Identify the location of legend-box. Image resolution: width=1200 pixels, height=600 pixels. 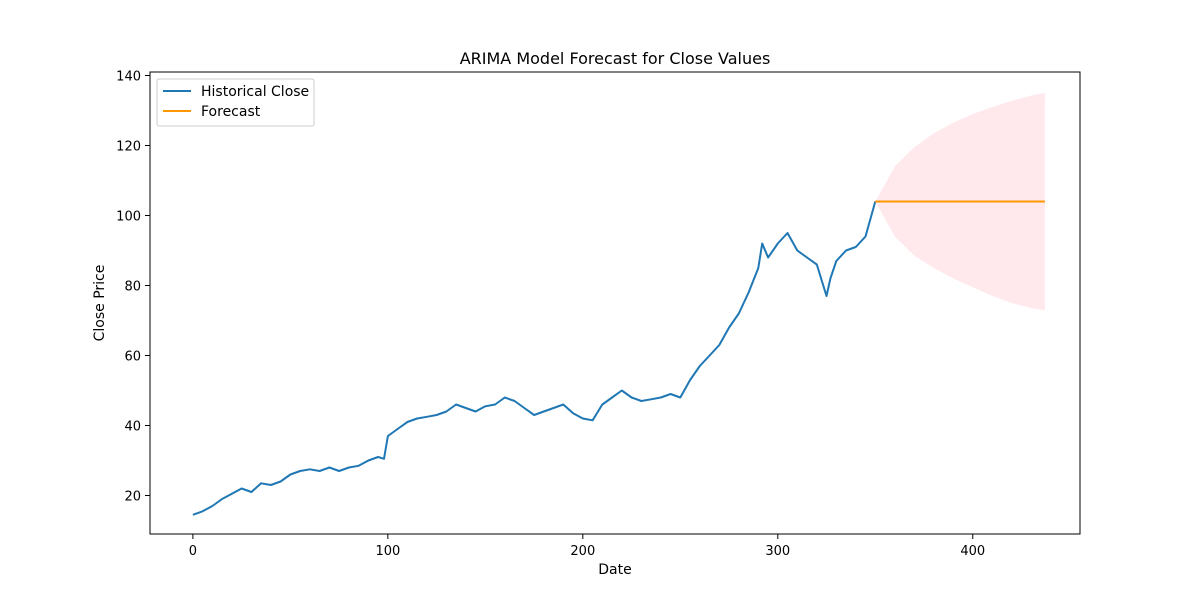
(235, 102).